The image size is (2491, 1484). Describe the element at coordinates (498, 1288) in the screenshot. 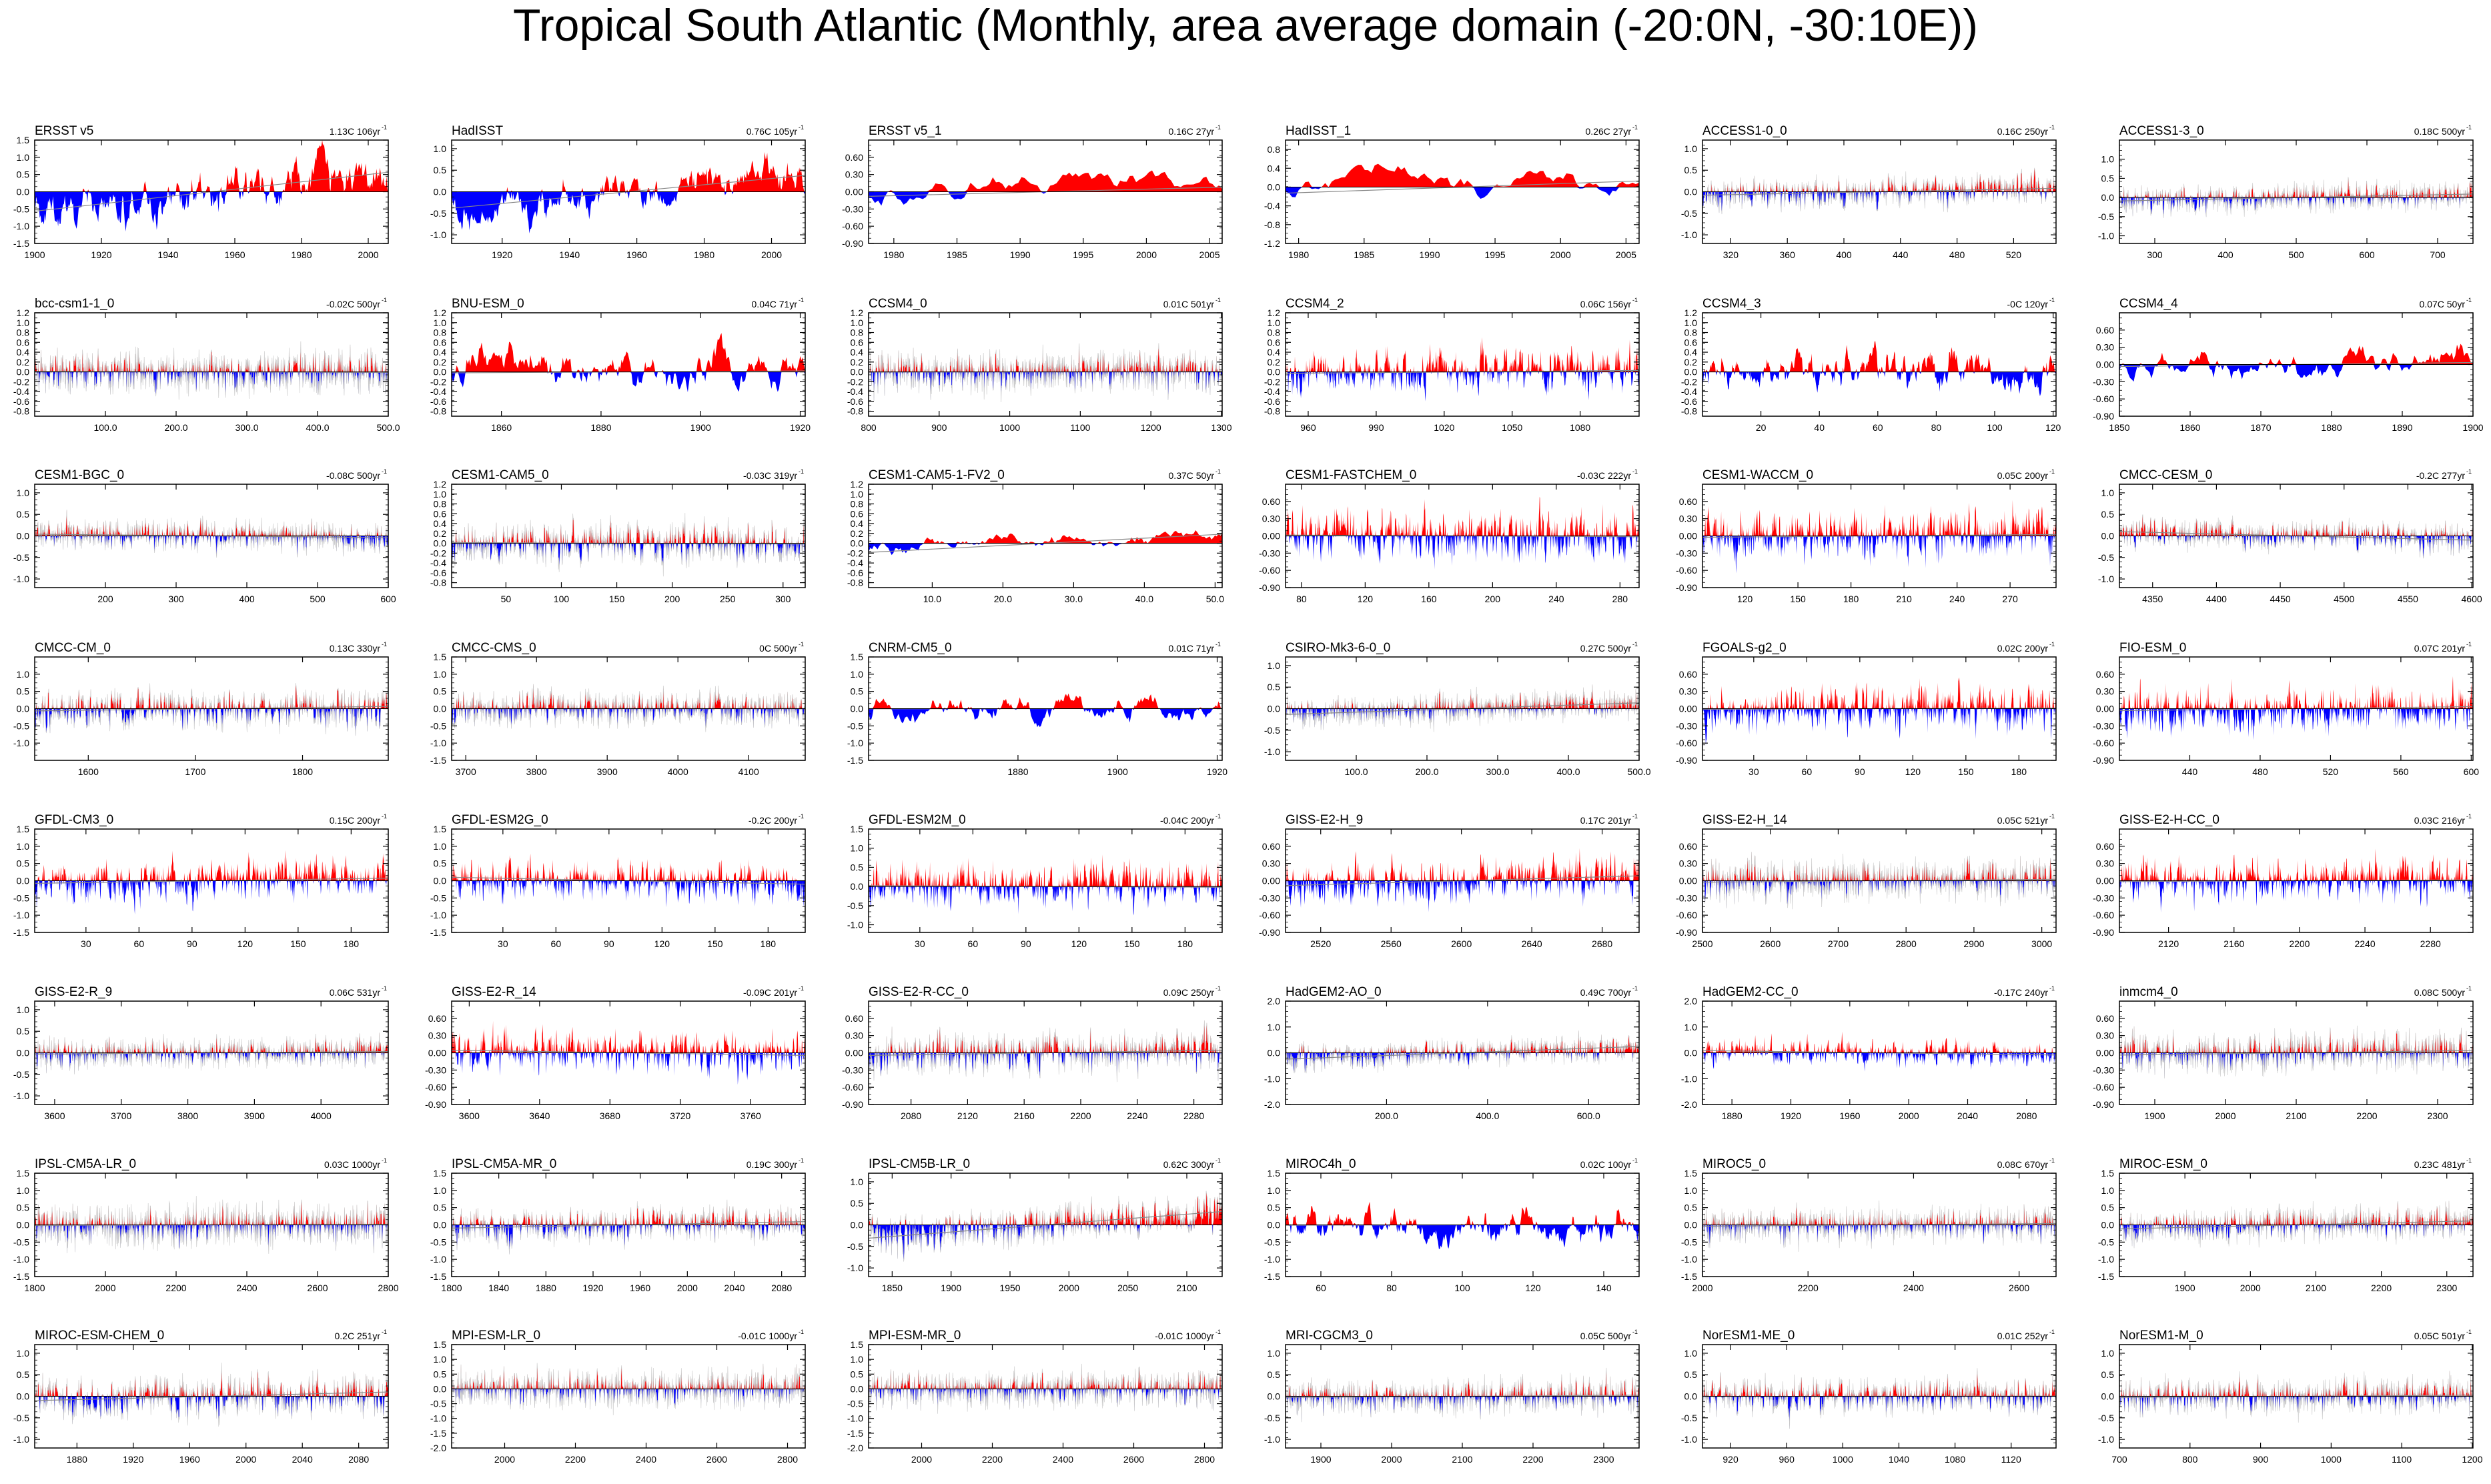

I see `x-tick-label-ipsl-cm5a-mr-0-1: 1840` at that location.